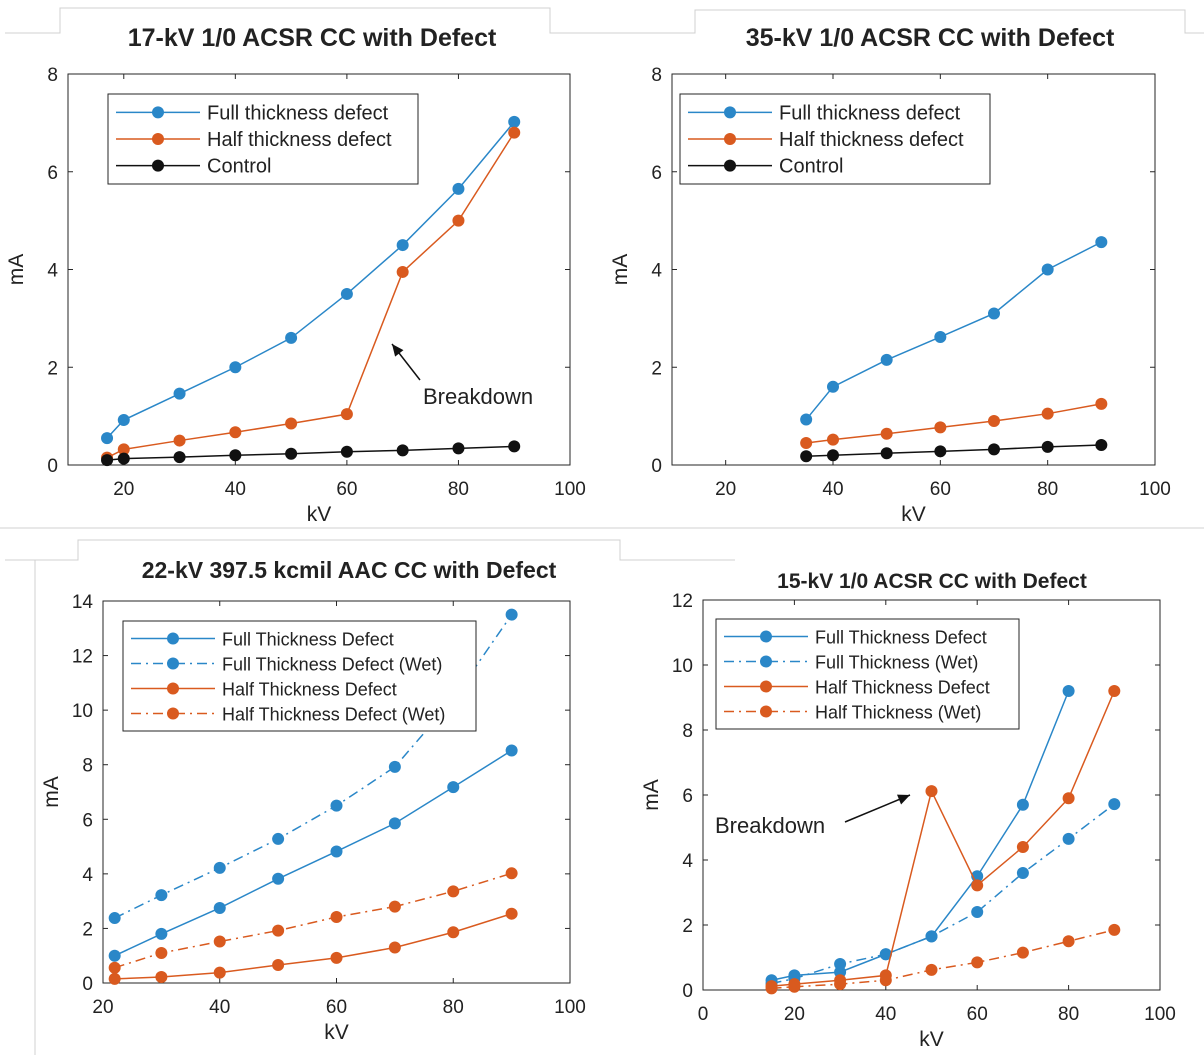 The width and height of the screenshot is (1204, 1060). I want to click on y-axis-label: mA, so click(16, 270).